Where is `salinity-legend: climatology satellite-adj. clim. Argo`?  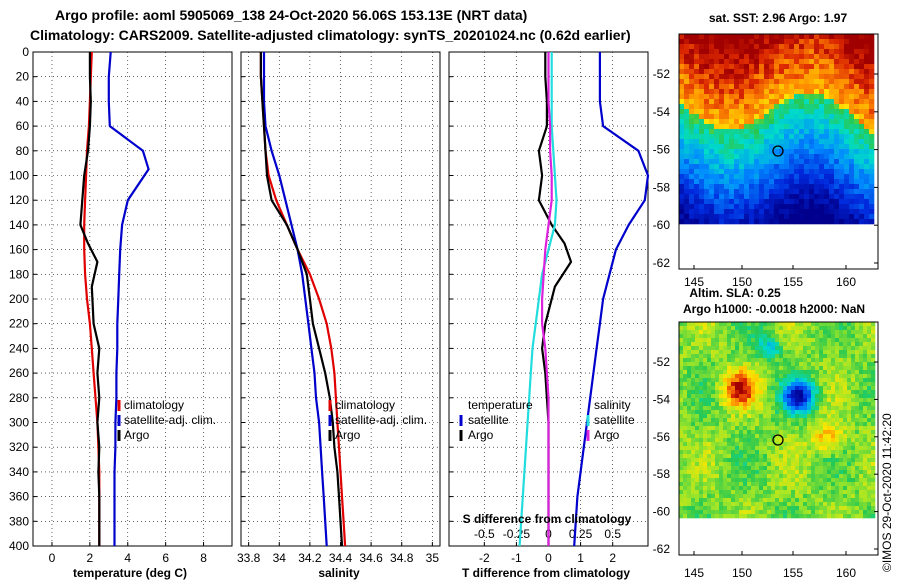 salinity-legend: climatology satellite-adj. clim. Argo is located at coordinates (377, 420).